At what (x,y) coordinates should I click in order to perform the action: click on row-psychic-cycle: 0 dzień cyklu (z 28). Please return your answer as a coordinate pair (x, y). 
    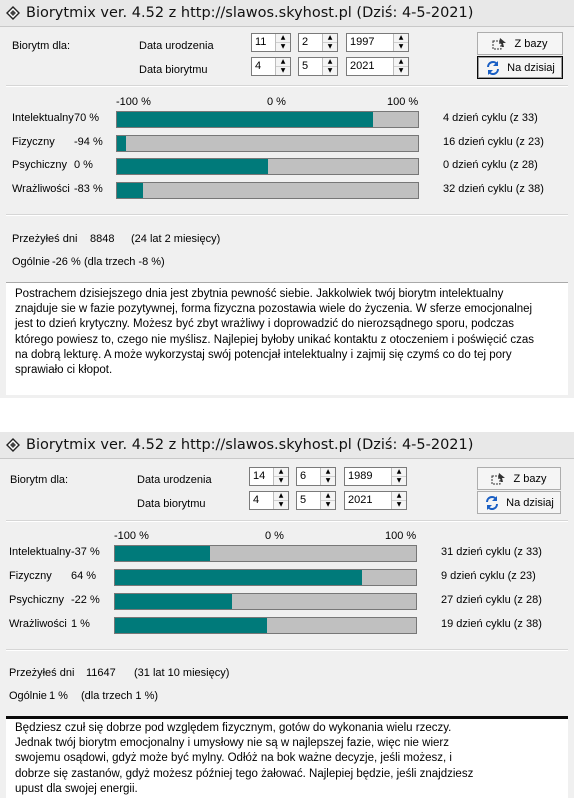
    Looking at the image, I should click on (490, 165).